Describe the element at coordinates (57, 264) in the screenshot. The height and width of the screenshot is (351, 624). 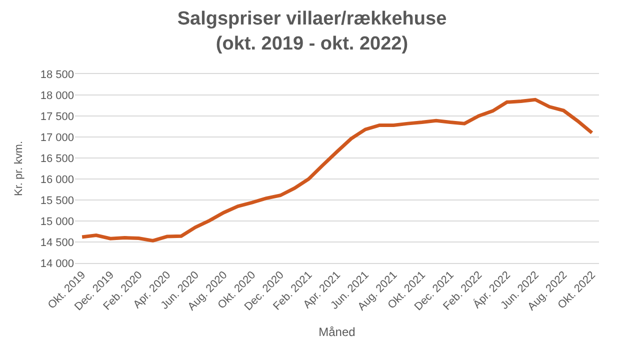
I see `y-tick-label: 14 000` at that location.